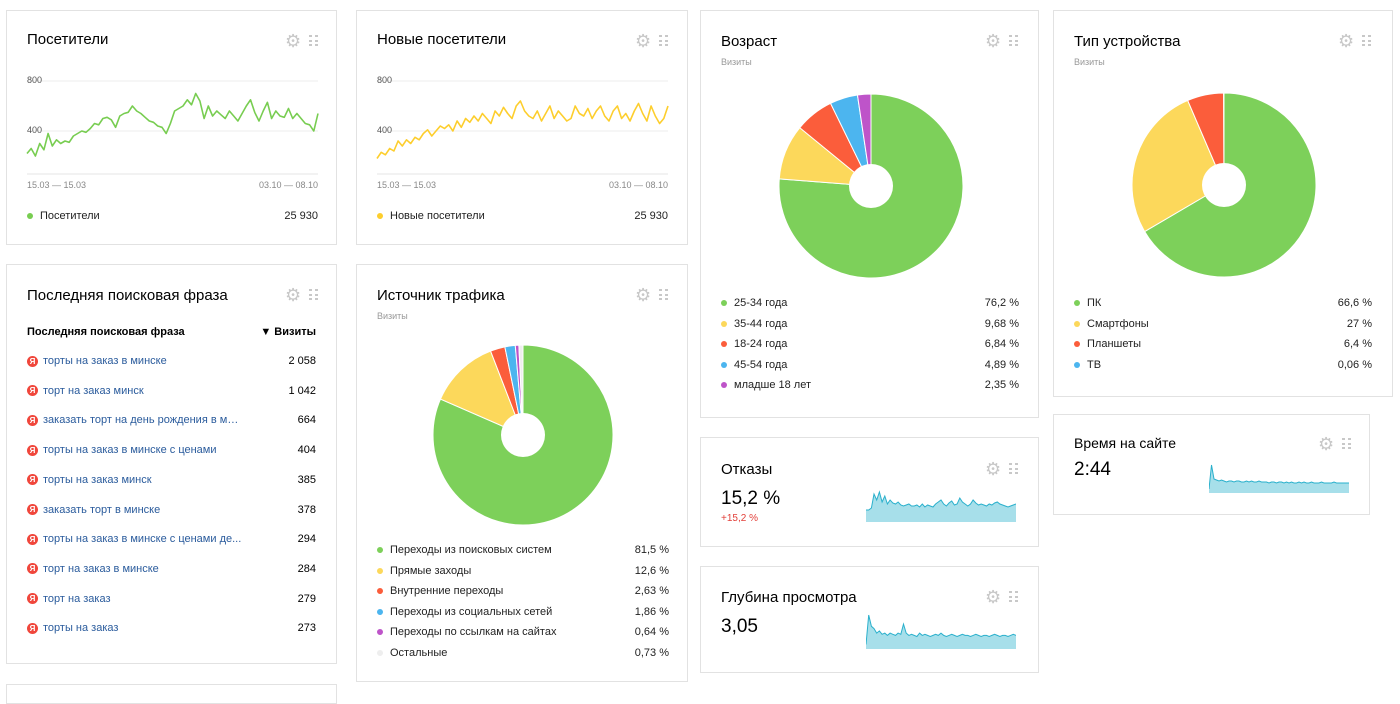  Describe the element at coordinates (736, 62) in the screenshot. I see `card-subtitle: Визиты` at that location.